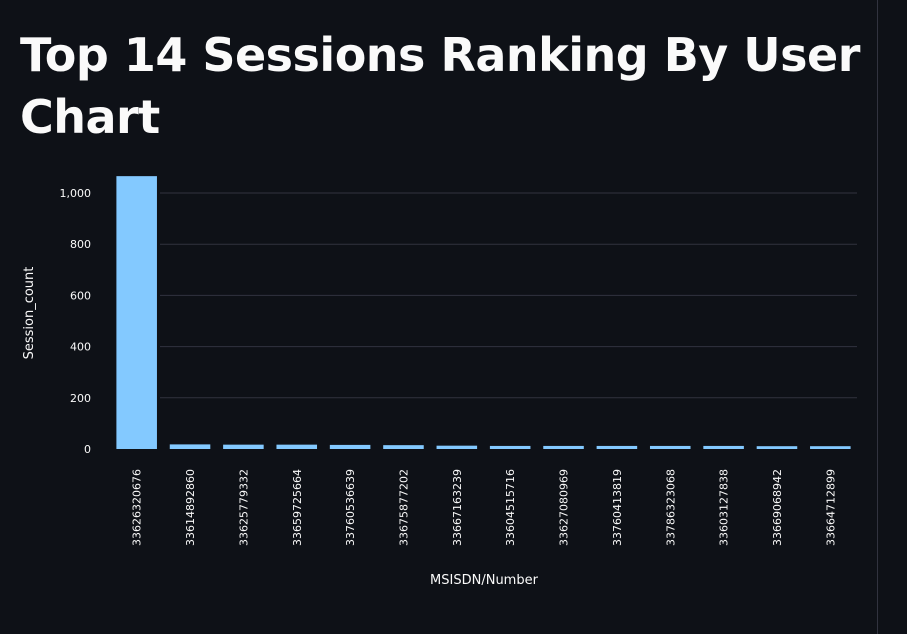  I want to click on x-tick-label: 33760413819, so click(617, 507).